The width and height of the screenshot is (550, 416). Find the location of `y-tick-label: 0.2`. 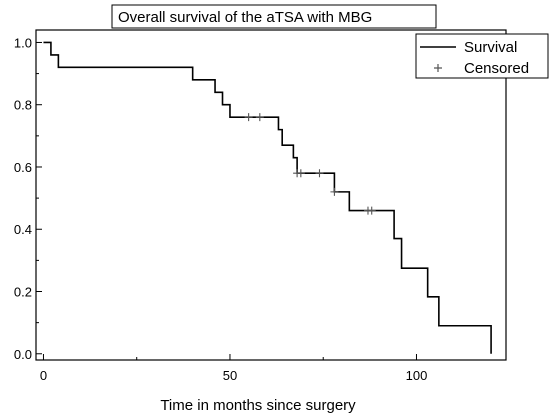

y-tick-label: 0.2 is located at coordinates (23, 292).